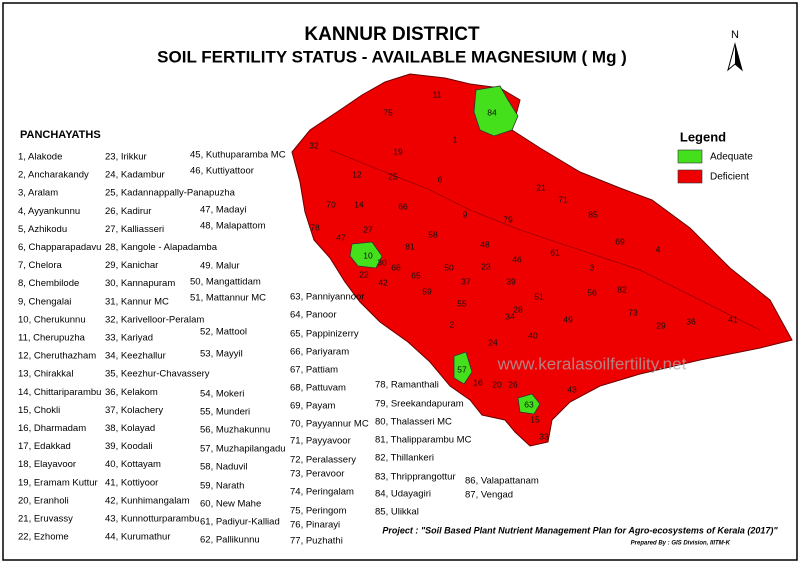 The width and height of the screenshot is (800, 563). Describe the element at coordinates (478, 382) in the screenshot. I see `region-label: 16` at that location.